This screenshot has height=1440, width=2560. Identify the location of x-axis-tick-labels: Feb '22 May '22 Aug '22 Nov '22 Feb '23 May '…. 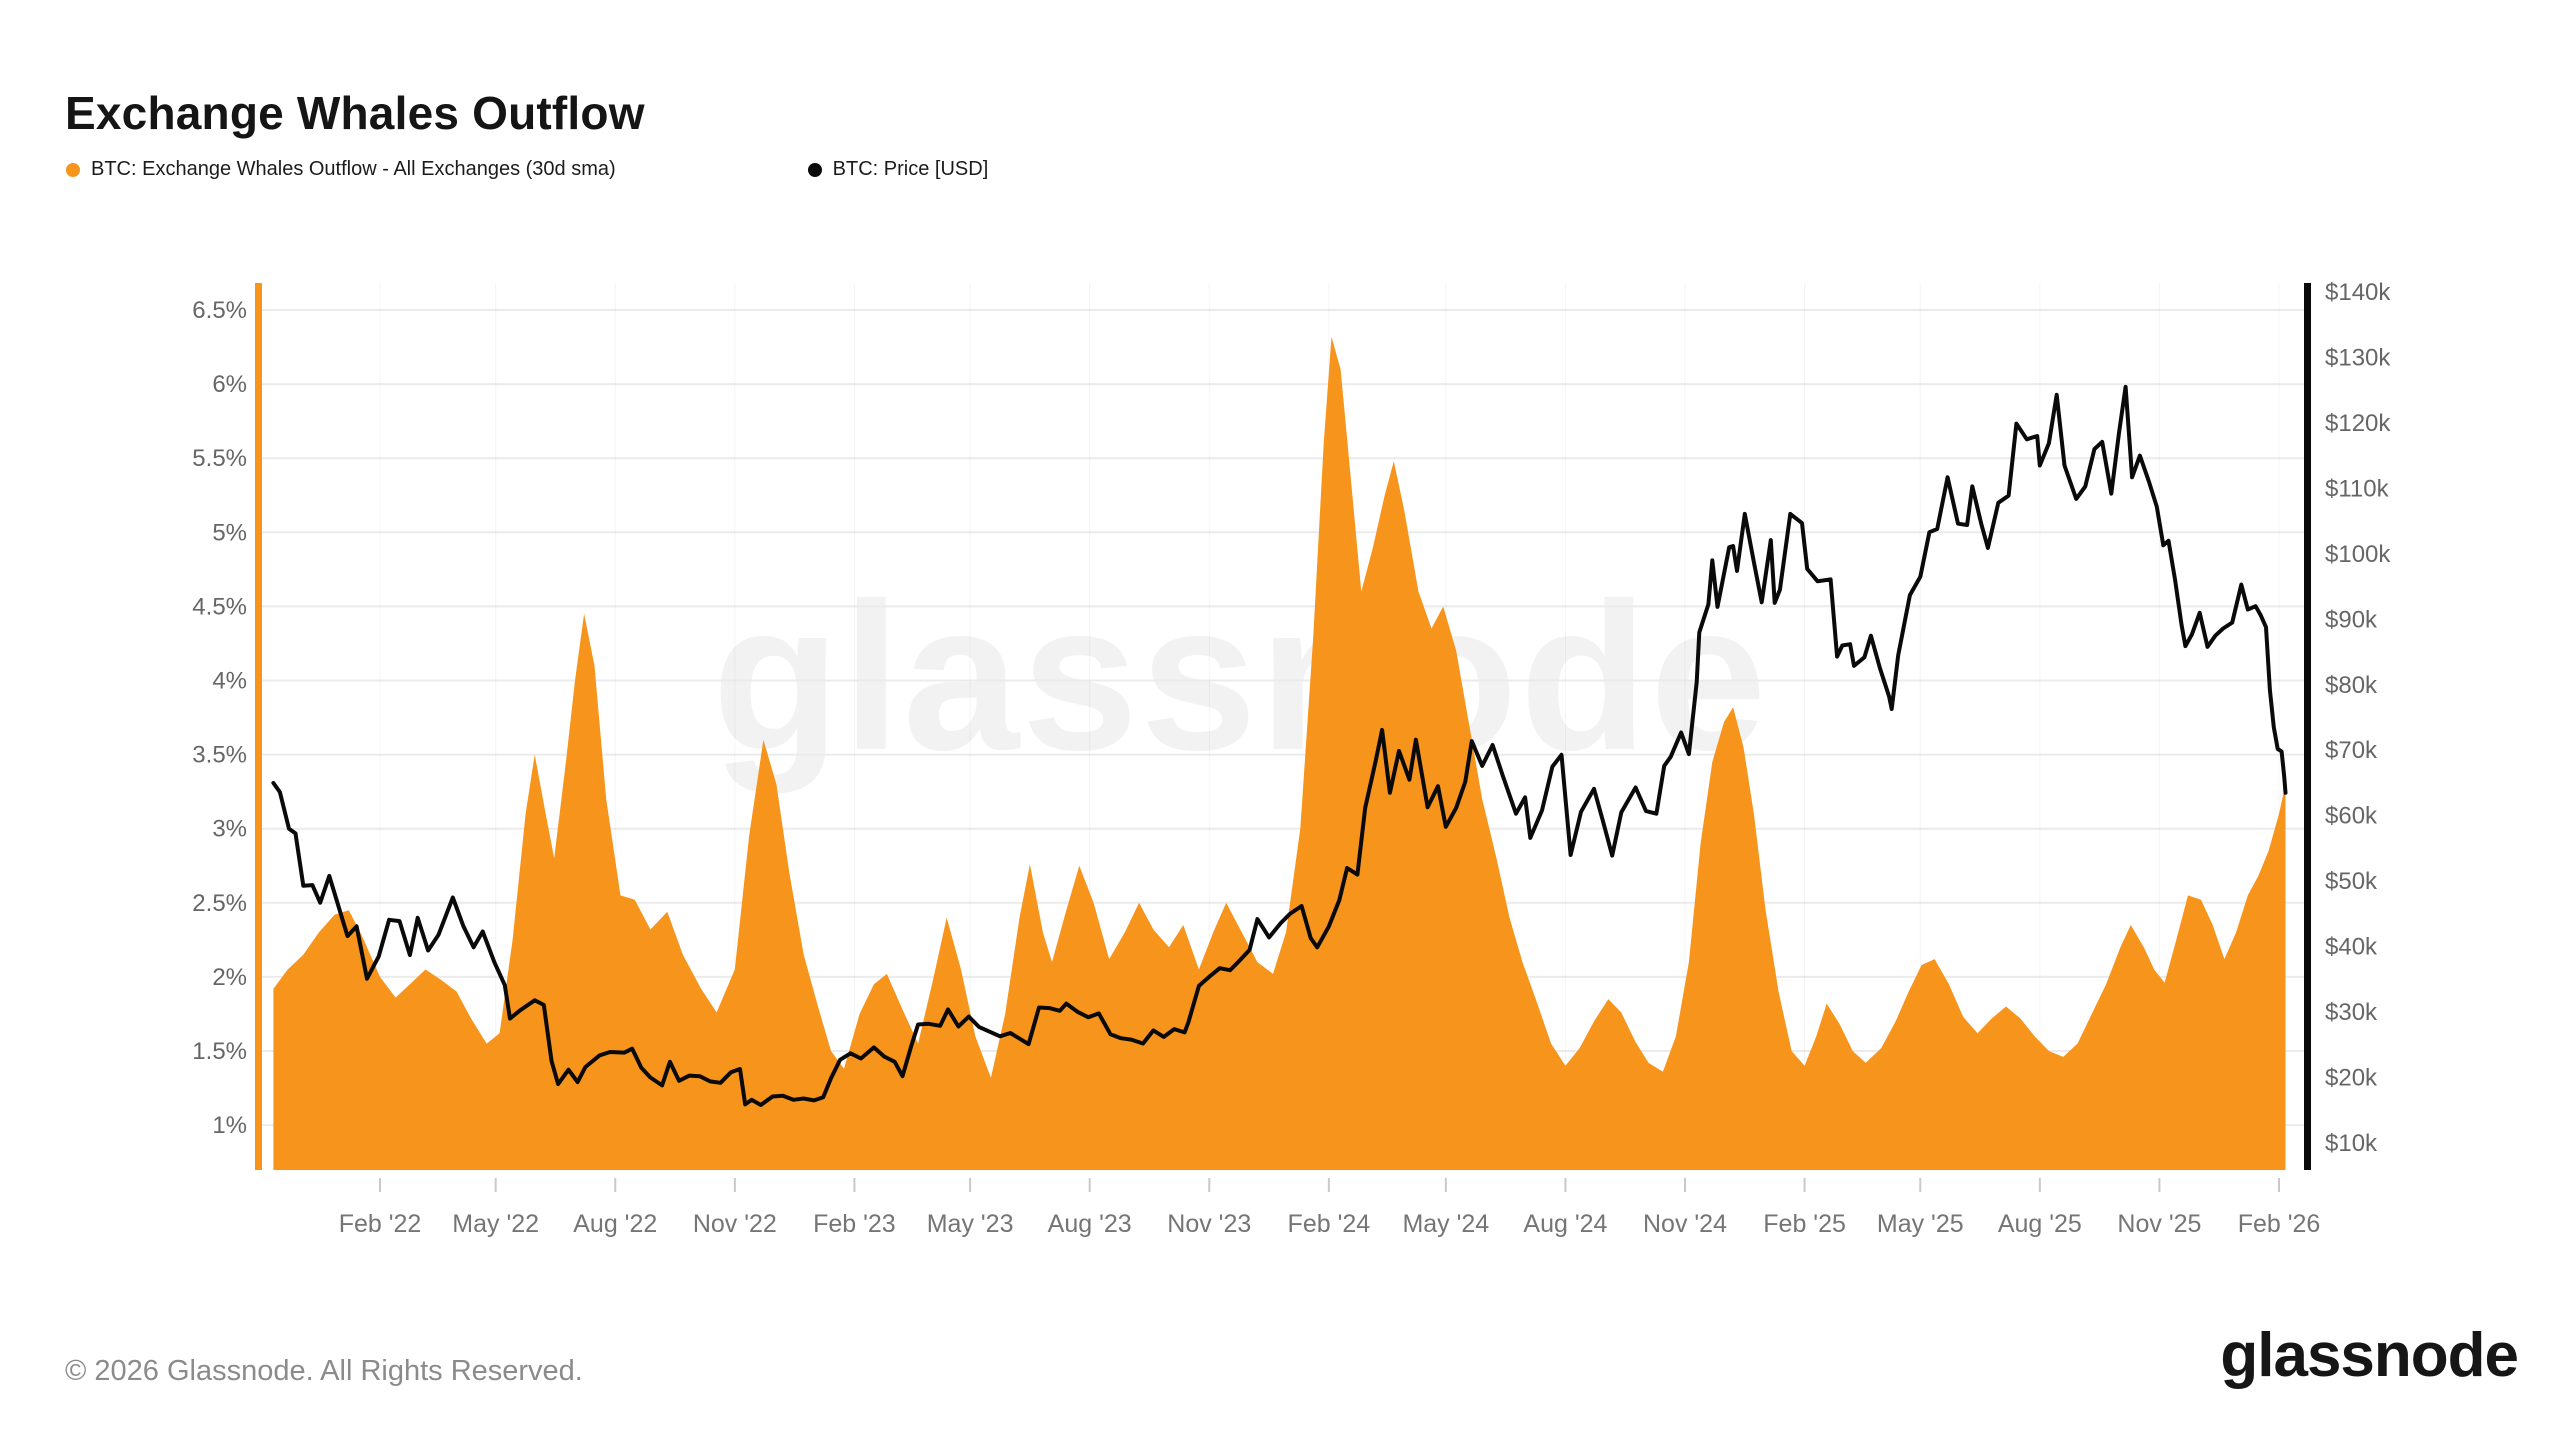
(1330, 1208).